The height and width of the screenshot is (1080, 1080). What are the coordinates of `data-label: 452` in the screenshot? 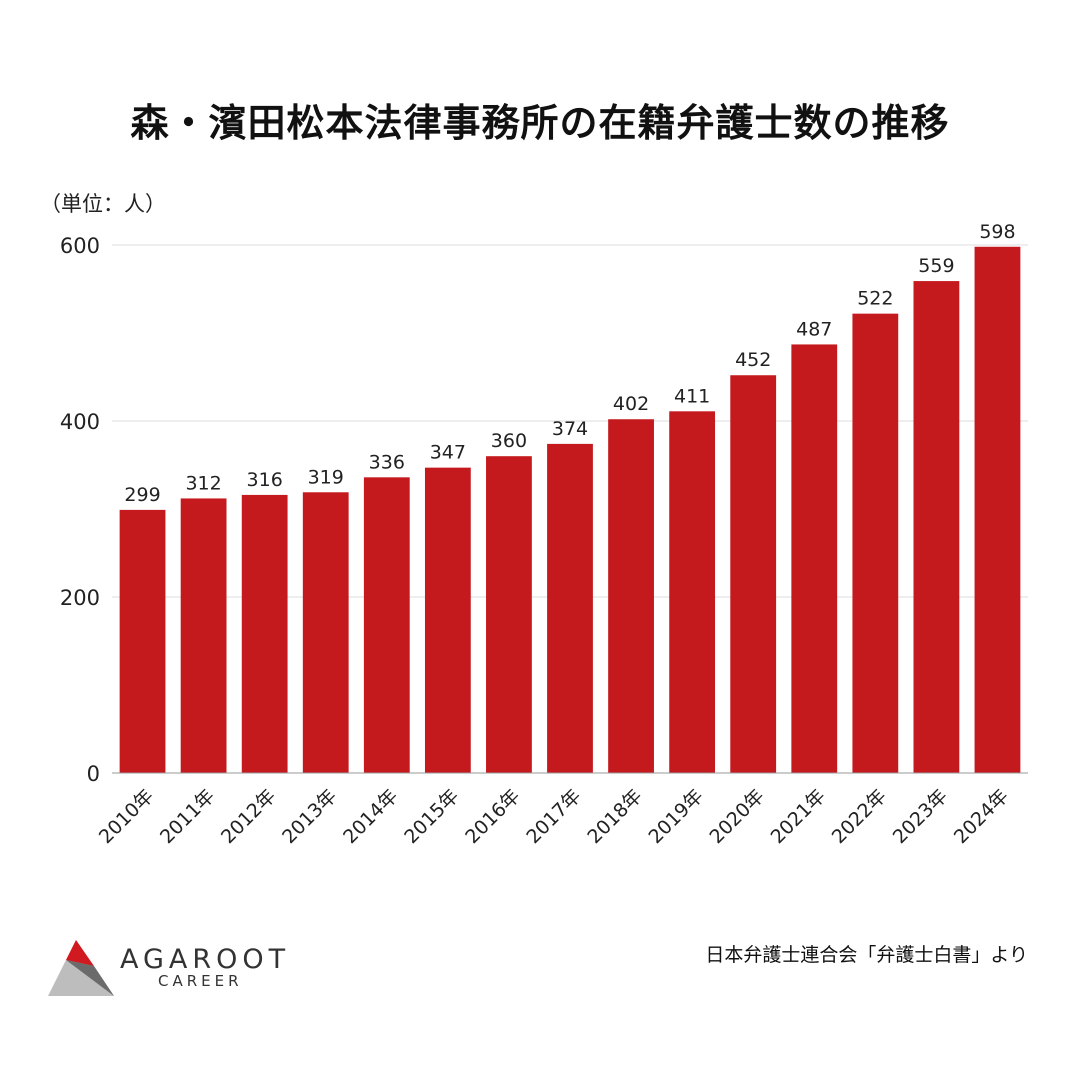 It's located at (753, 360).